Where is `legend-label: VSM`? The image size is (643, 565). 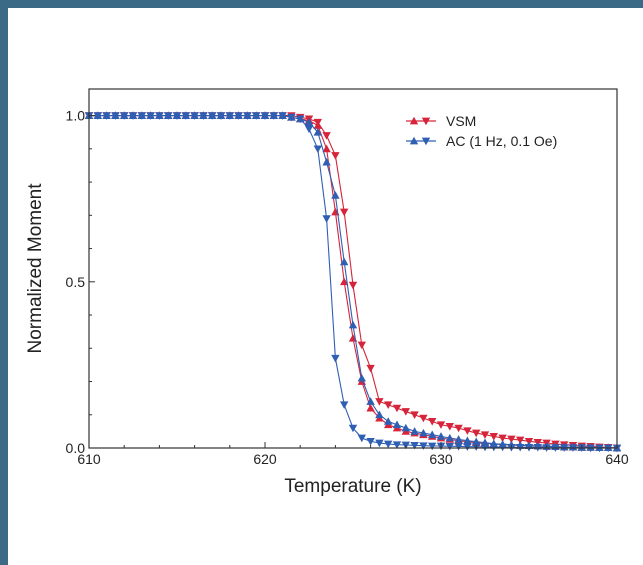
legend-label: VSM is located at coordinates (461, 121).